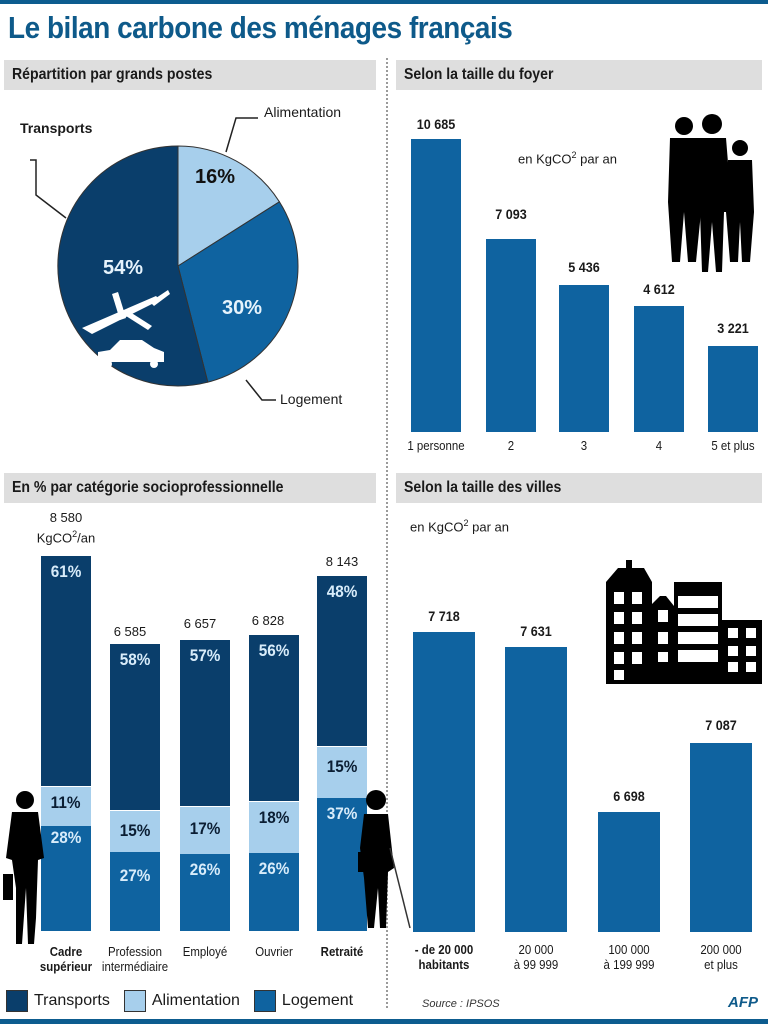 The image size is (768, 1024). I want to click on bottom-border, so click(384, 1021).